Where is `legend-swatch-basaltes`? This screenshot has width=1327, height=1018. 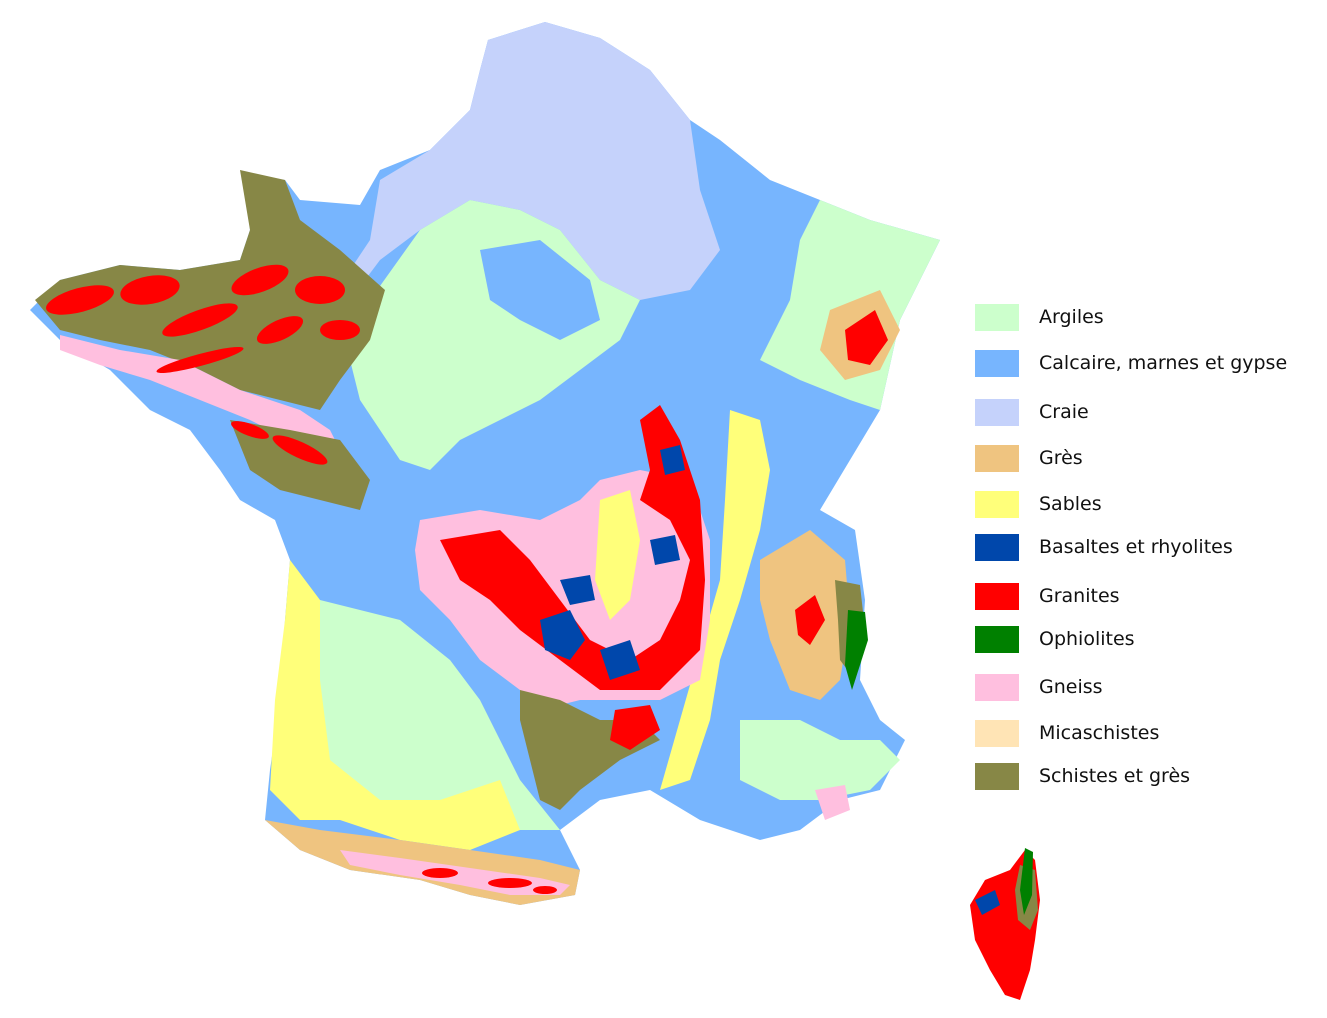 legend-swatch-basaltes is located at coordinates (997, 547).